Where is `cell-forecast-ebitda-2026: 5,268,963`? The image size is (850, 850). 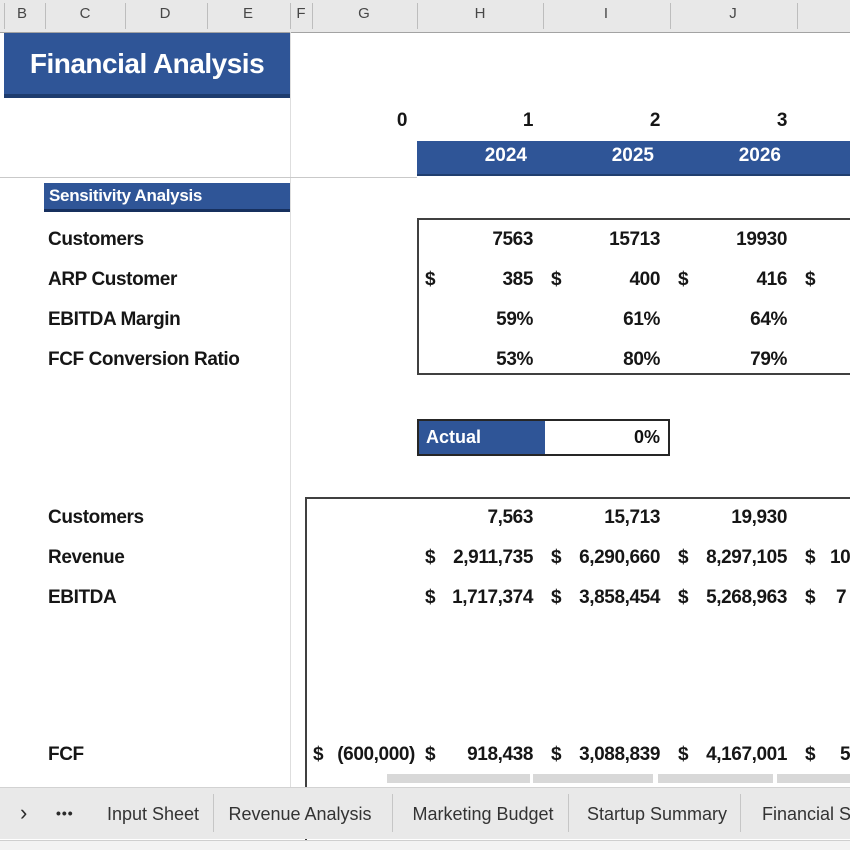
cell-forecast-ebitda-2026: 5,268,963 is located at coordinates (746, 597).